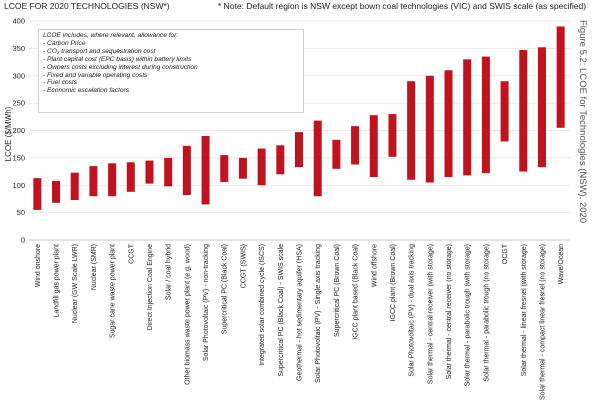 The height and width of the screenshot is (400, 600). I want to click on y-tick-label: 250, so click(18, 103).